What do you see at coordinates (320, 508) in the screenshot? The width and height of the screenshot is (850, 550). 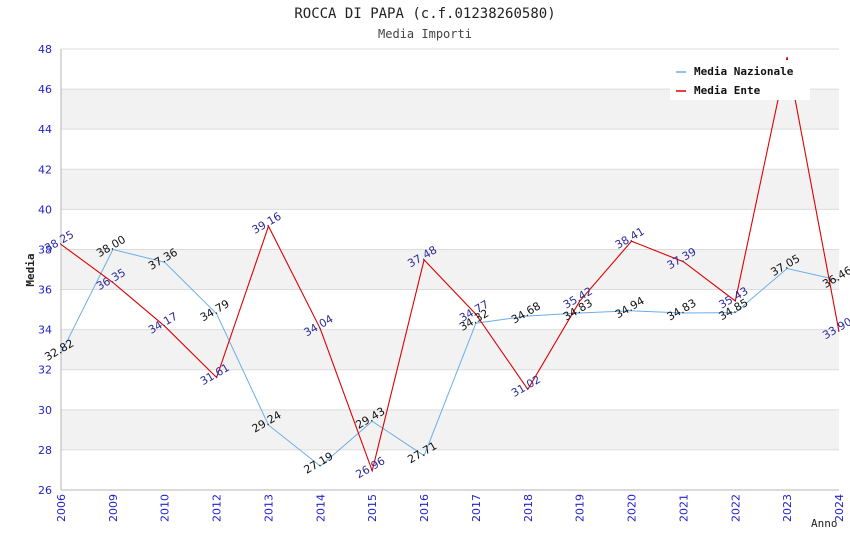 I see `x-tick-label: 2014` at bounding box center [320, 508].